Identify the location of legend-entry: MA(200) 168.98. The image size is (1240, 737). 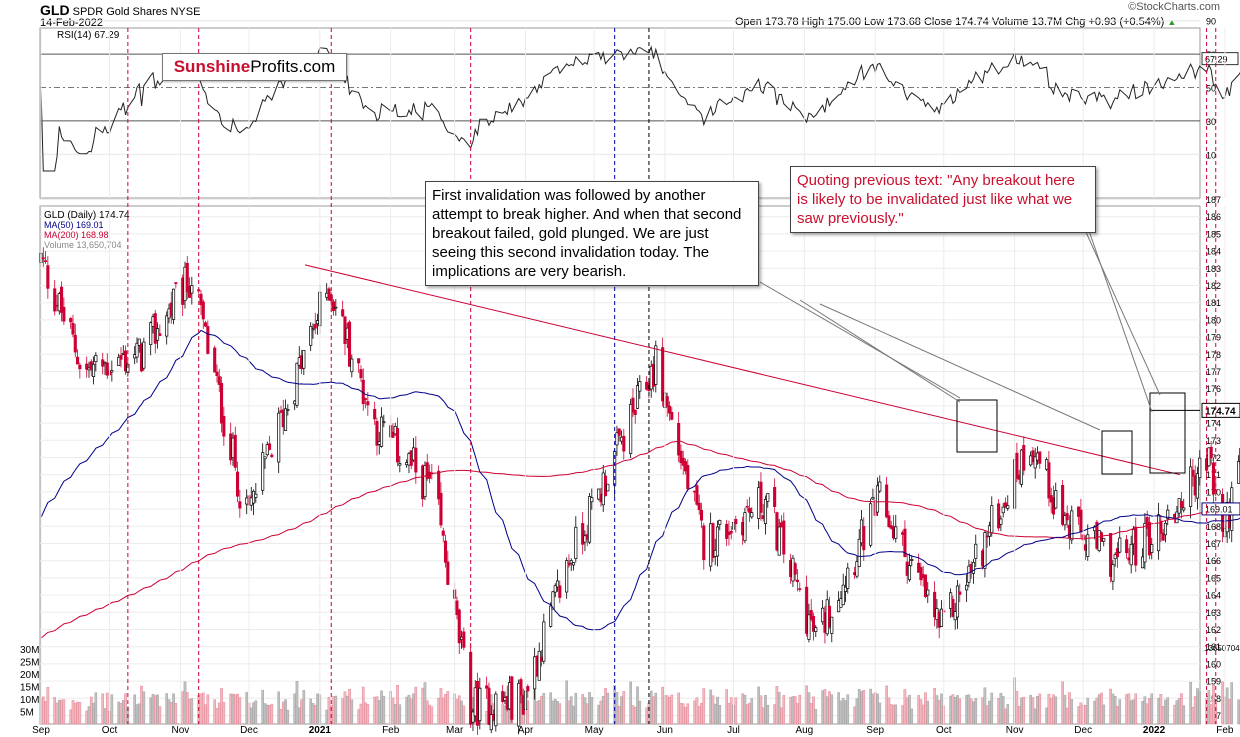
(76, 235).